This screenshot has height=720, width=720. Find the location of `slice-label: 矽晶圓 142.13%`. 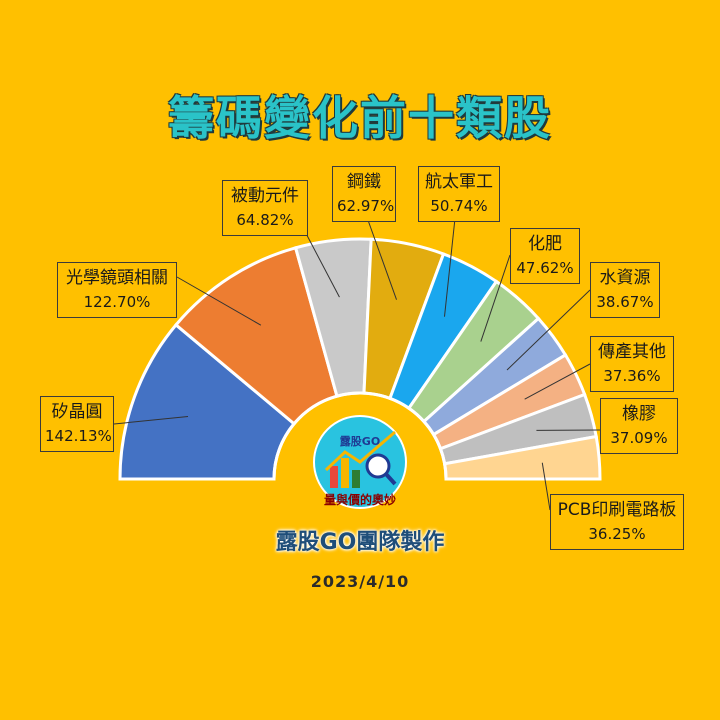

slice-label: 矽晶圓 142.13% is located at coordinates (77, 424).